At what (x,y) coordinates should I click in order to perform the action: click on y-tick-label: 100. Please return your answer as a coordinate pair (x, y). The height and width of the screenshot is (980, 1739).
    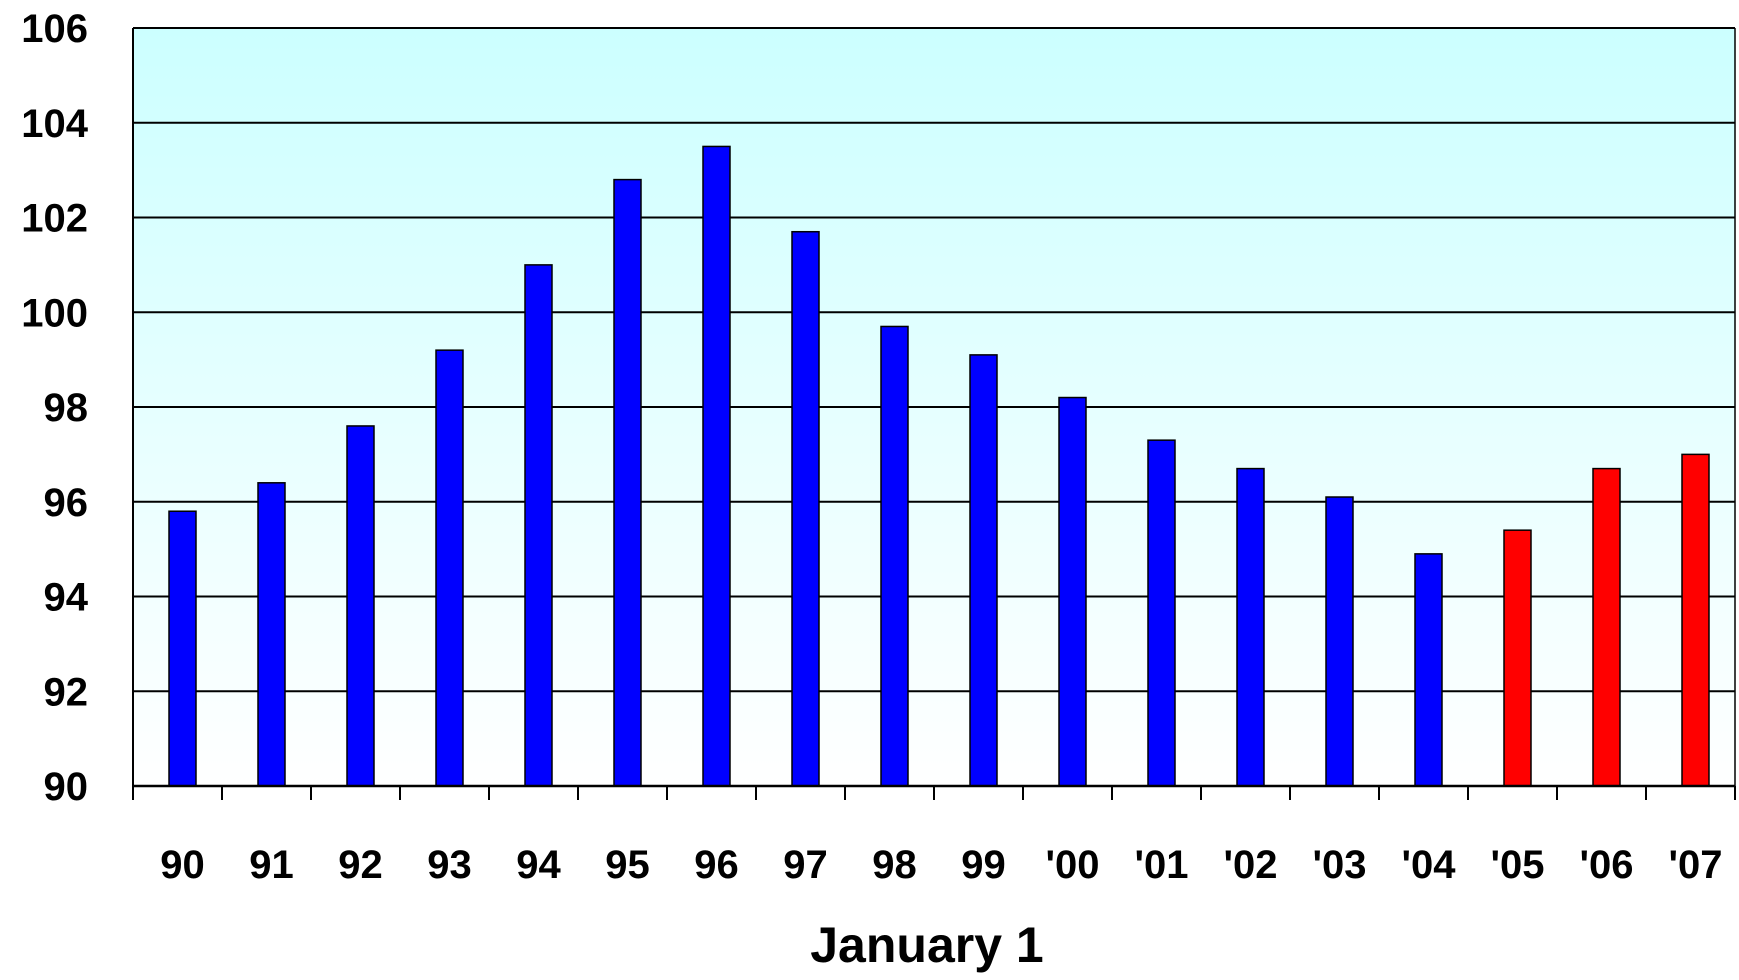
    Looking at the image, I should click on (54, 313).